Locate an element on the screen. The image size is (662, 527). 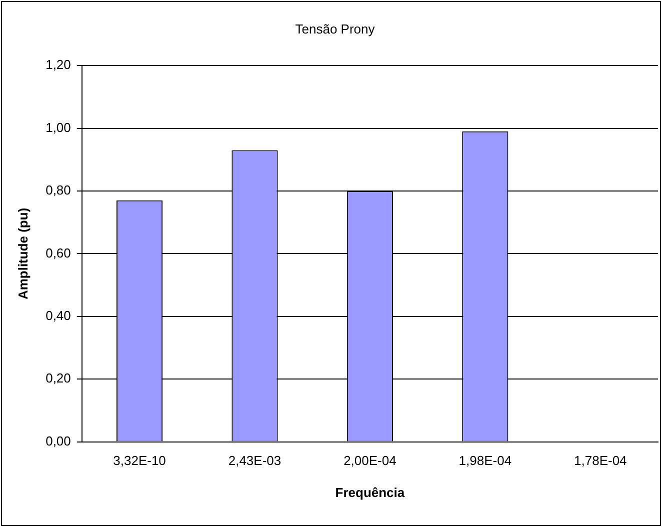
y-tick-label: 0,00 is located at coordinates (58, 440).